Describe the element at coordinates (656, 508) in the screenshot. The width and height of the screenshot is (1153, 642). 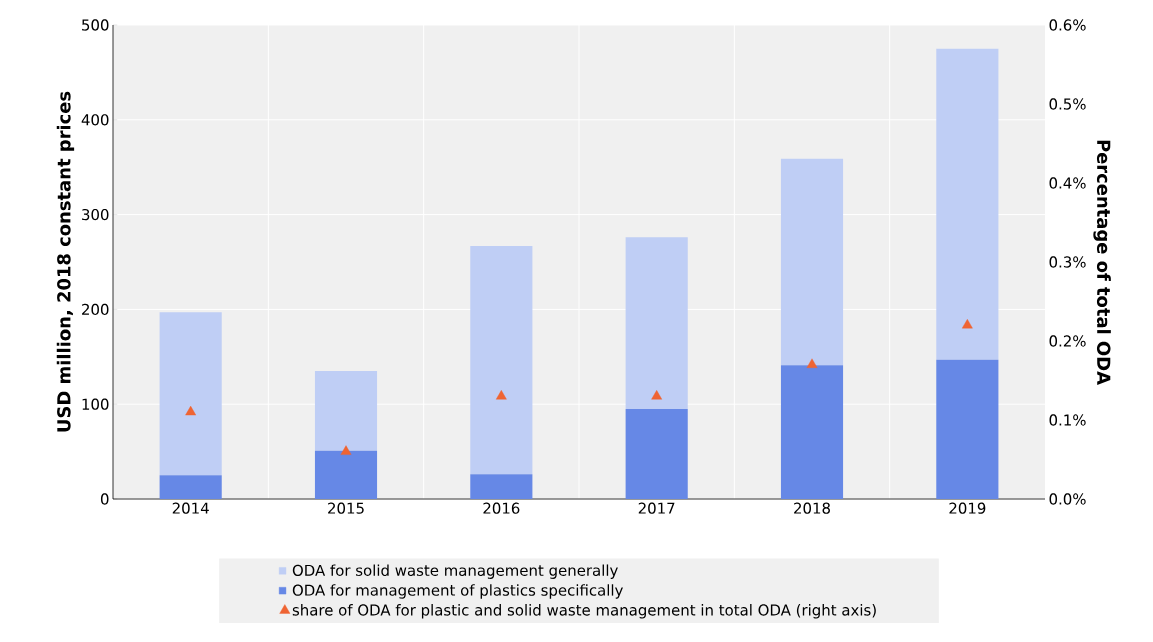
I see `x-tick-label: 2017` at that location.